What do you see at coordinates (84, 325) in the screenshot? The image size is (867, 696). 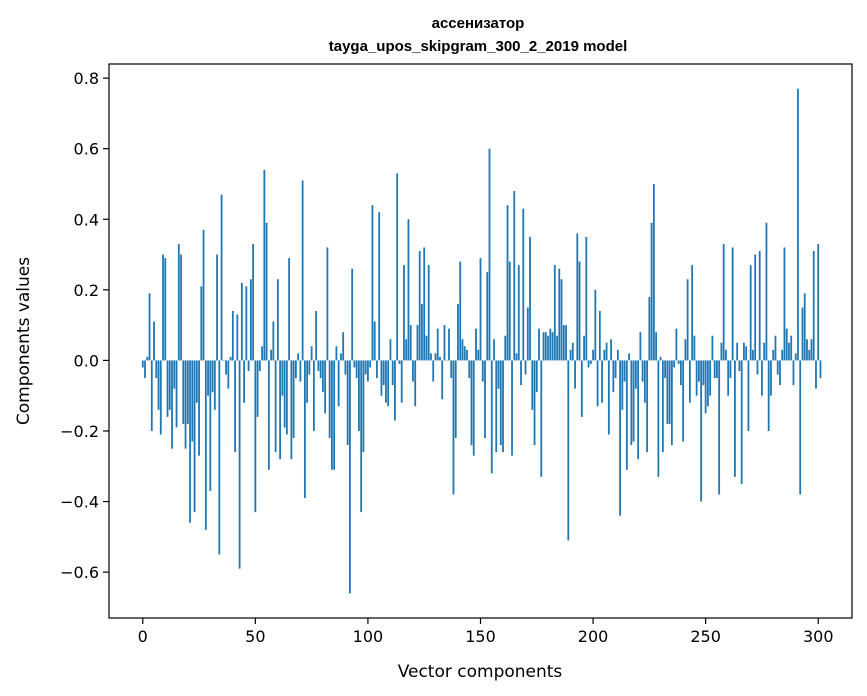 I see `y-axis-ticks: −0.6 −0.4 −0.2 0.0 0.2 0.4 0.6 0.8` at bounding box center [84, 325].